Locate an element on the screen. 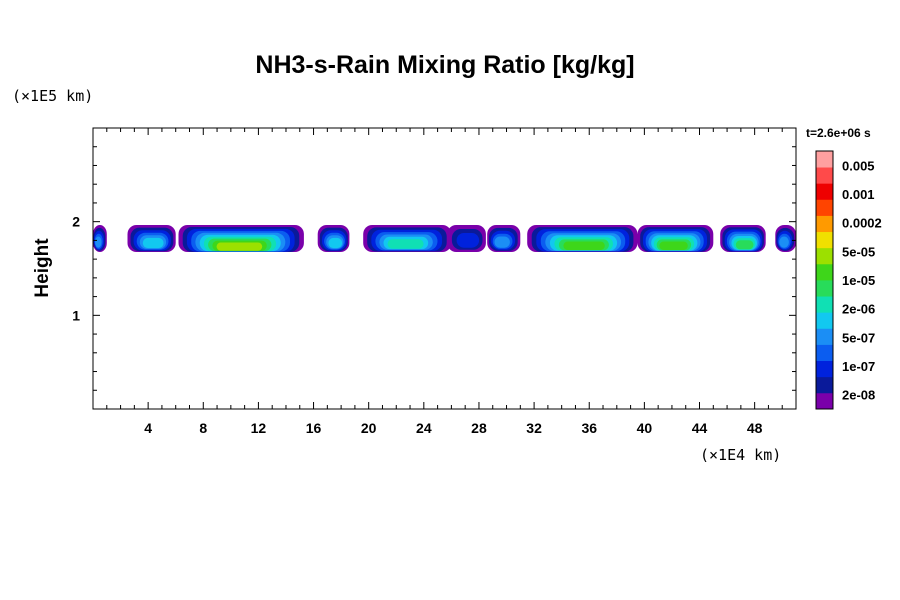 The width and height of the screenshot is (900, 600). y-axis-title: Height is located at coordinates (42, 268).